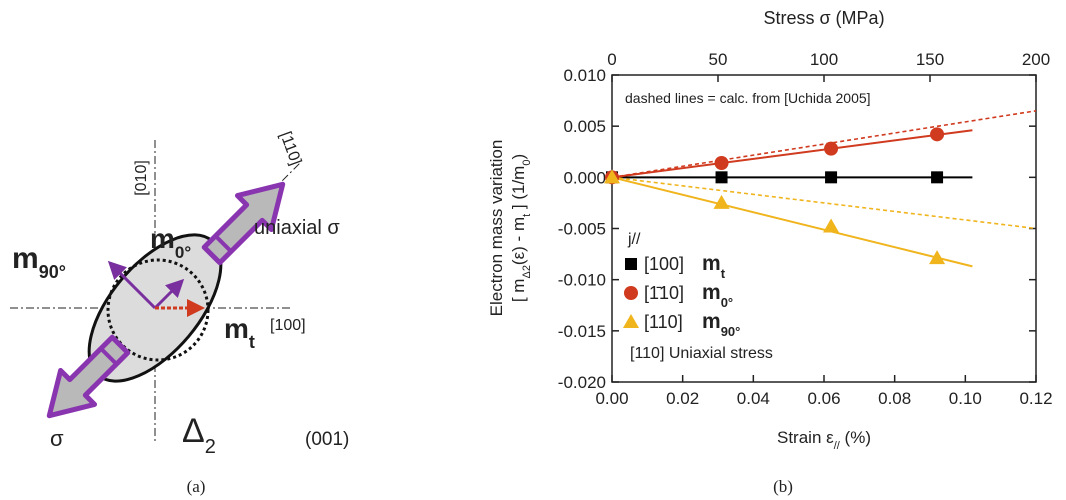 Image resolution: width=1066 pixels, height=500 pixels. Describe the element at coordinates (823, 18) in the screenshot. I see `x2-axis-title: Stress σ (MPa)` at that location.